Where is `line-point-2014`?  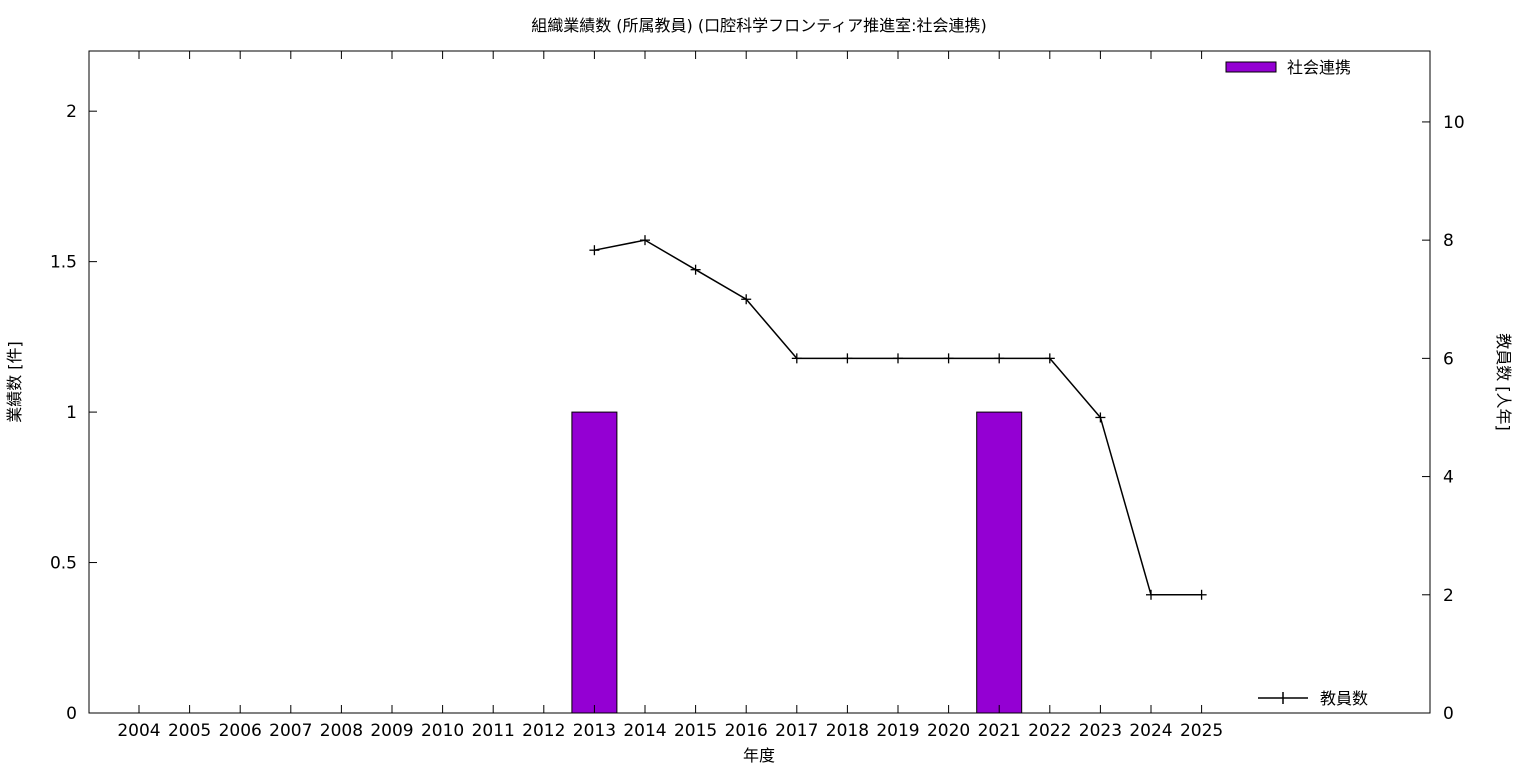
line-point-2014 is located at coordinates (645, 240).